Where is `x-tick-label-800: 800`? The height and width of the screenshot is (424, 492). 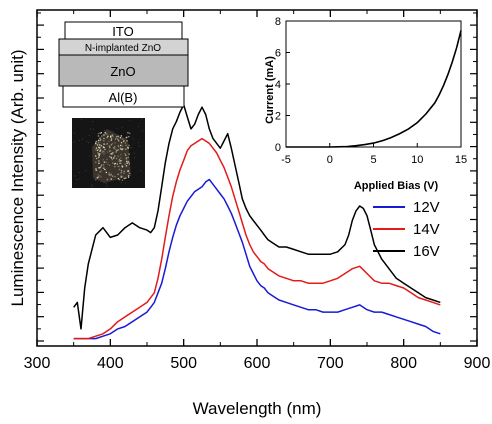 x-tick-label-800: 800 is located at coordinates (403, 363).